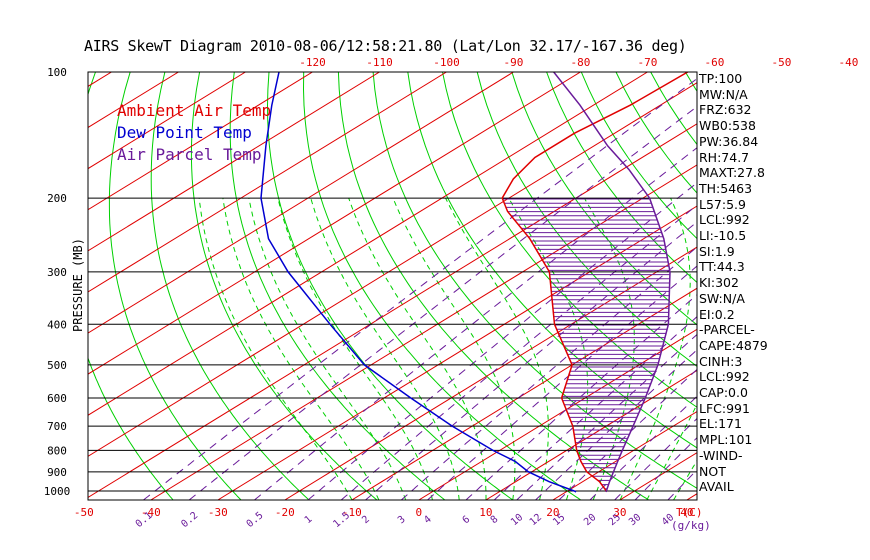 This screenshot has width=870, height=560. Describe the element at coordinates (727, 330) in the screenshot. I see `index-item: -PARCEL-` at that location.